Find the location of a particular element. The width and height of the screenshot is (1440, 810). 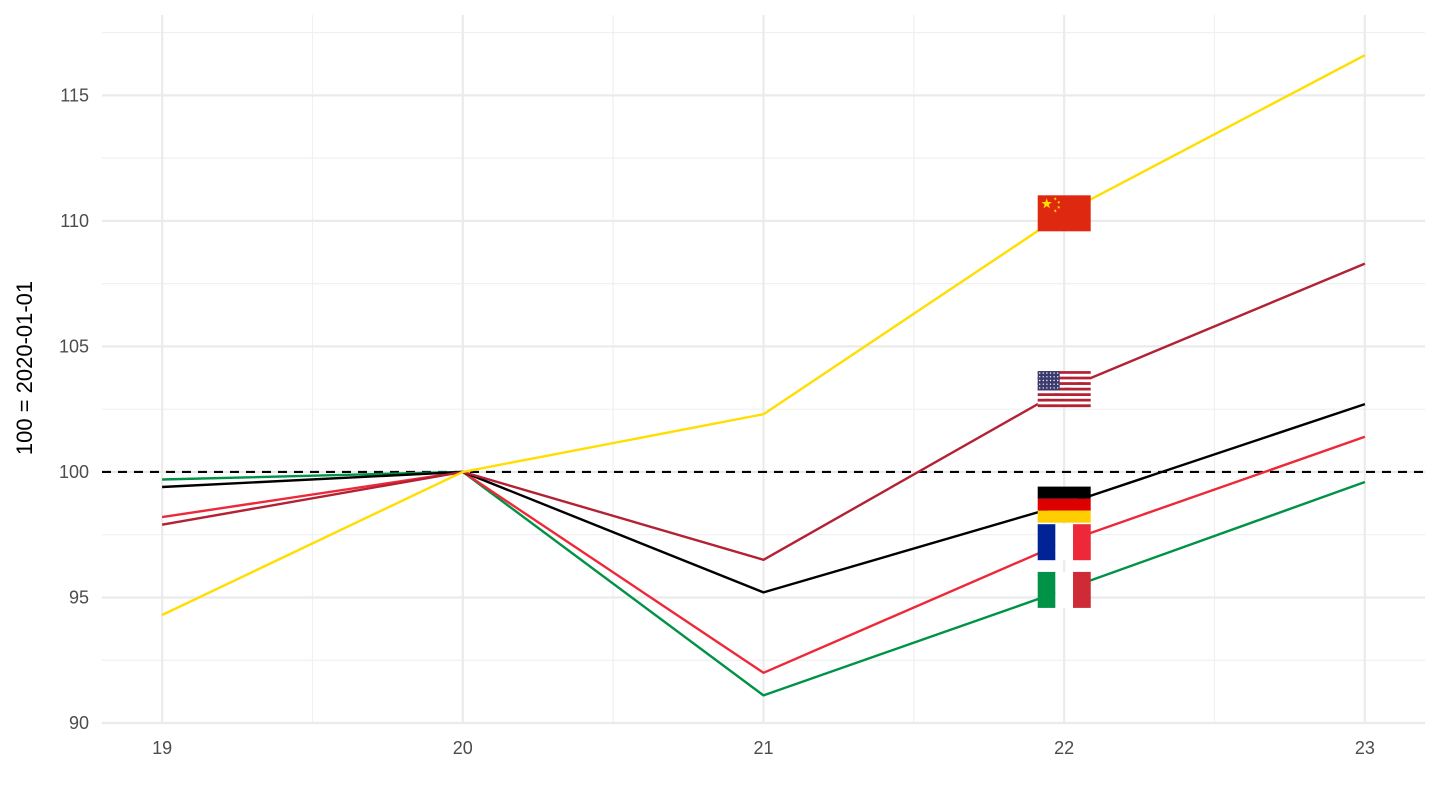

france-flag-icon is located at coordinates (1064, 542).